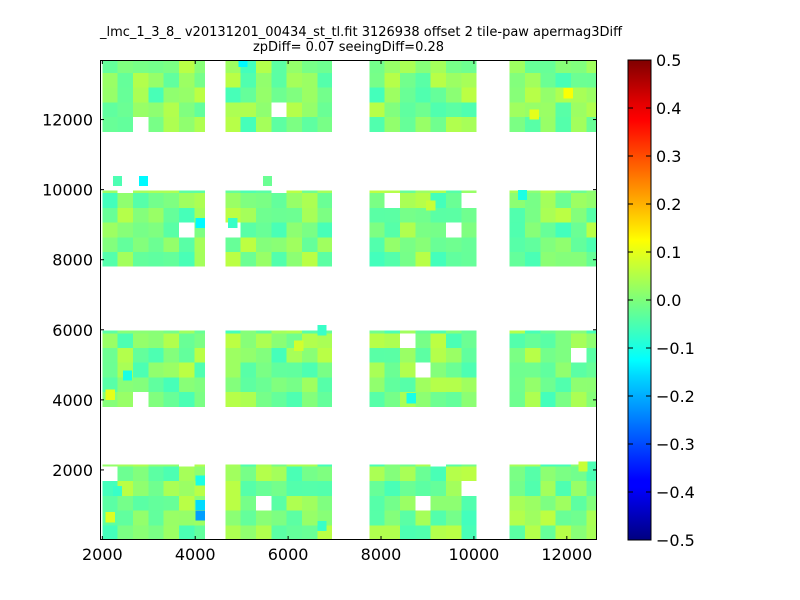  What do you see at coordinates (675, 396) in the screenshot?
I see `colorbar-tick-label: −0.2` at bounding box center [675, 396].